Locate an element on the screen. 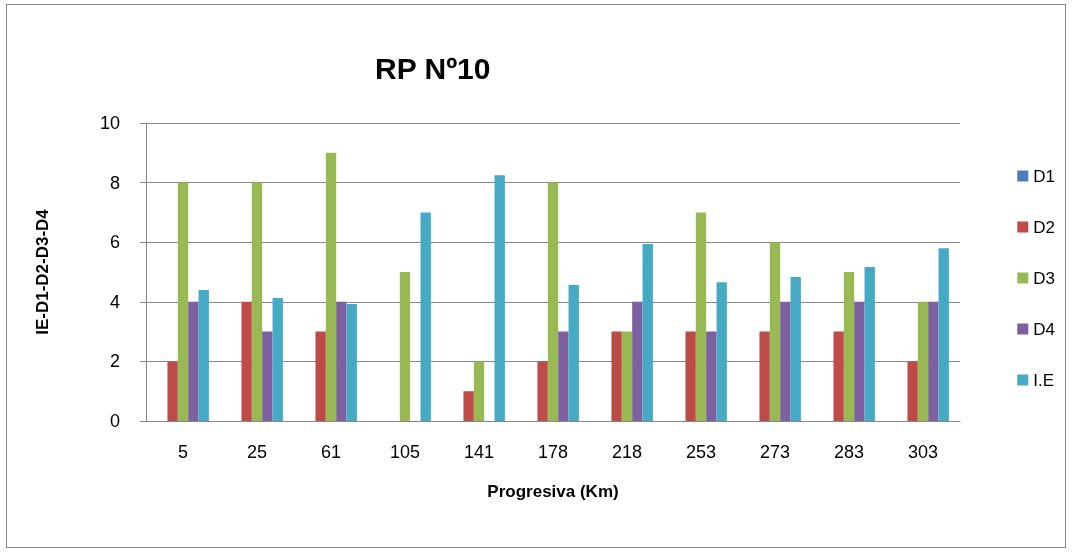 The width and height of the screenshot is (1075, 556). x-tick-label: 61 is located at coordinates (331, 452).